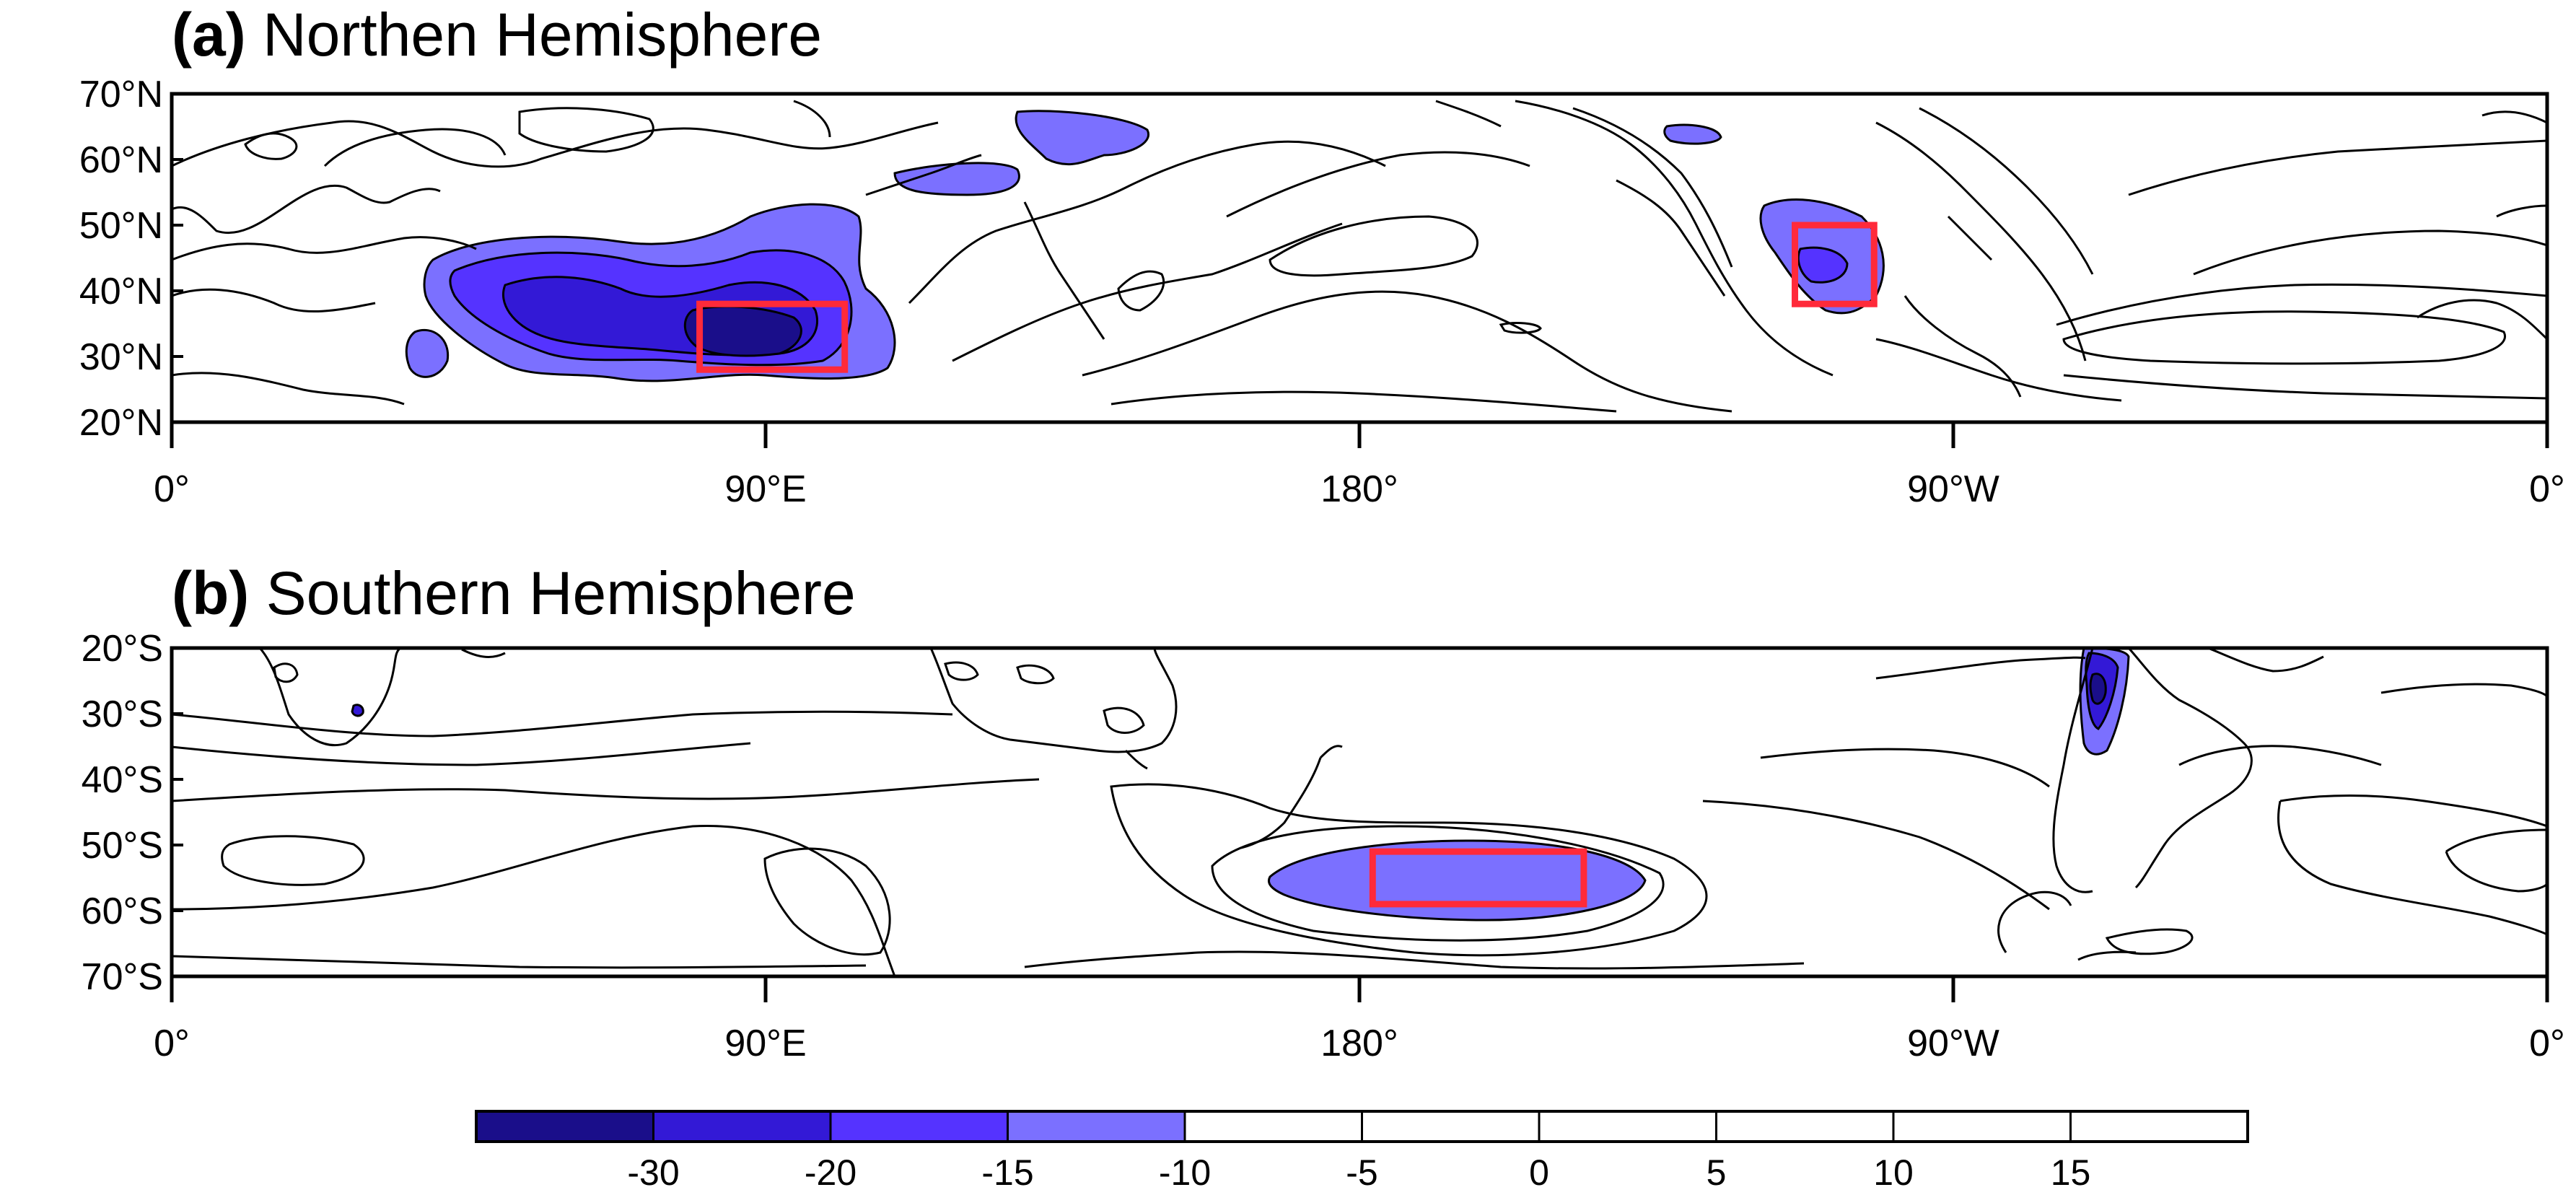 The width and height of the screenshot is (2576, 1195). What do you see at coordinates (742, 331) in the screenshot?
I see `shade-asia-core` at bounding box center [742, 331].